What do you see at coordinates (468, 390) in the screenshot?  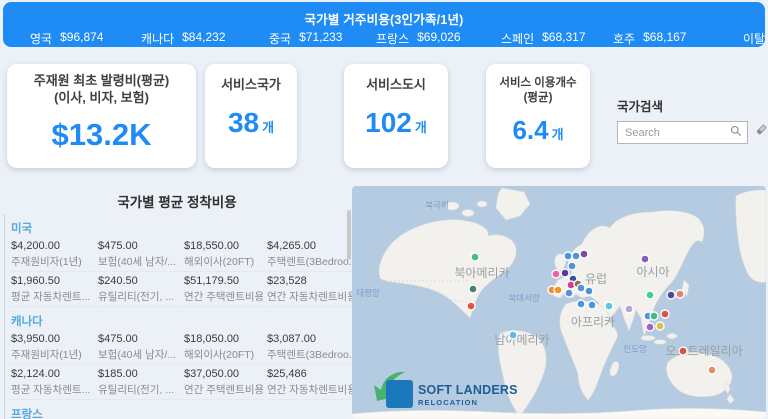 I see `logo-text-main: SOFT LANDERS` at bounding box center [468, 390].